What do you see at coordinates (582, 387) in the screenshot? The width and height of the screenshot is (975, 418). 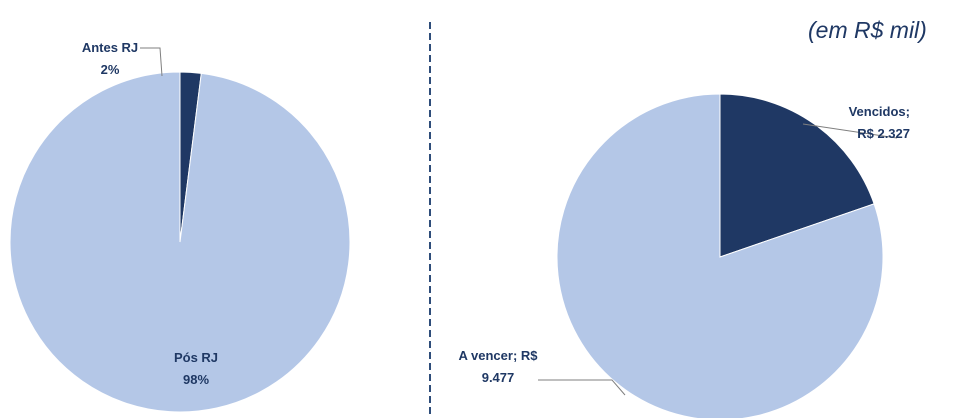 I see `pie-2-slice-2-leader-line` at bounding box center [582, 387].